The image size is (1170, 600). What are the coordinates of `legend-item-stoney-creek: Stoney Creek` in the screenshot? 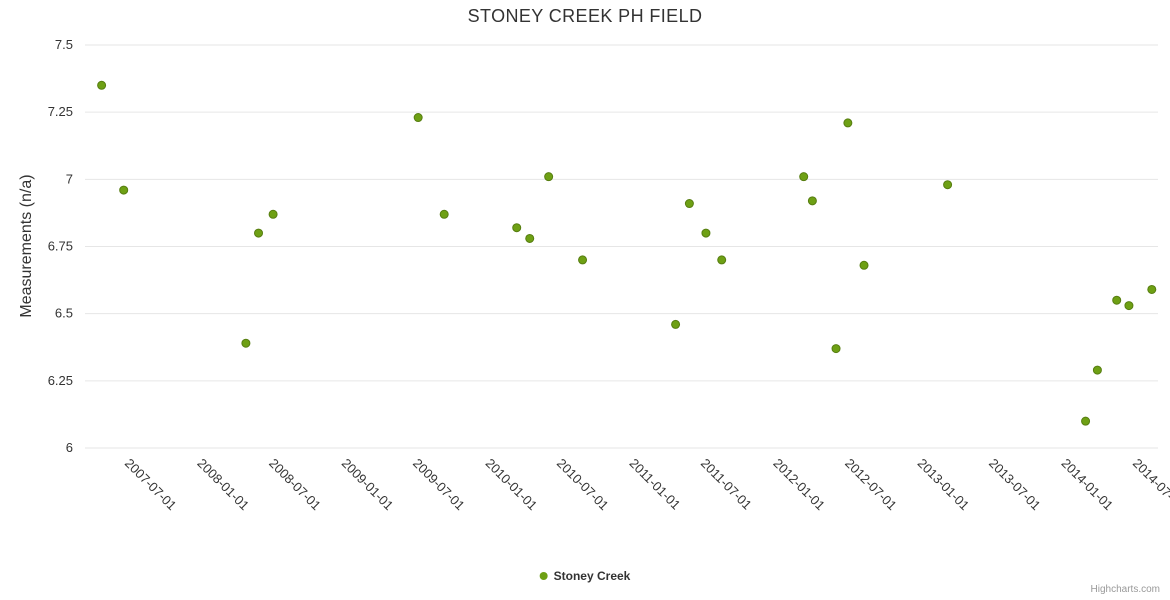 It's located at (585, 576).